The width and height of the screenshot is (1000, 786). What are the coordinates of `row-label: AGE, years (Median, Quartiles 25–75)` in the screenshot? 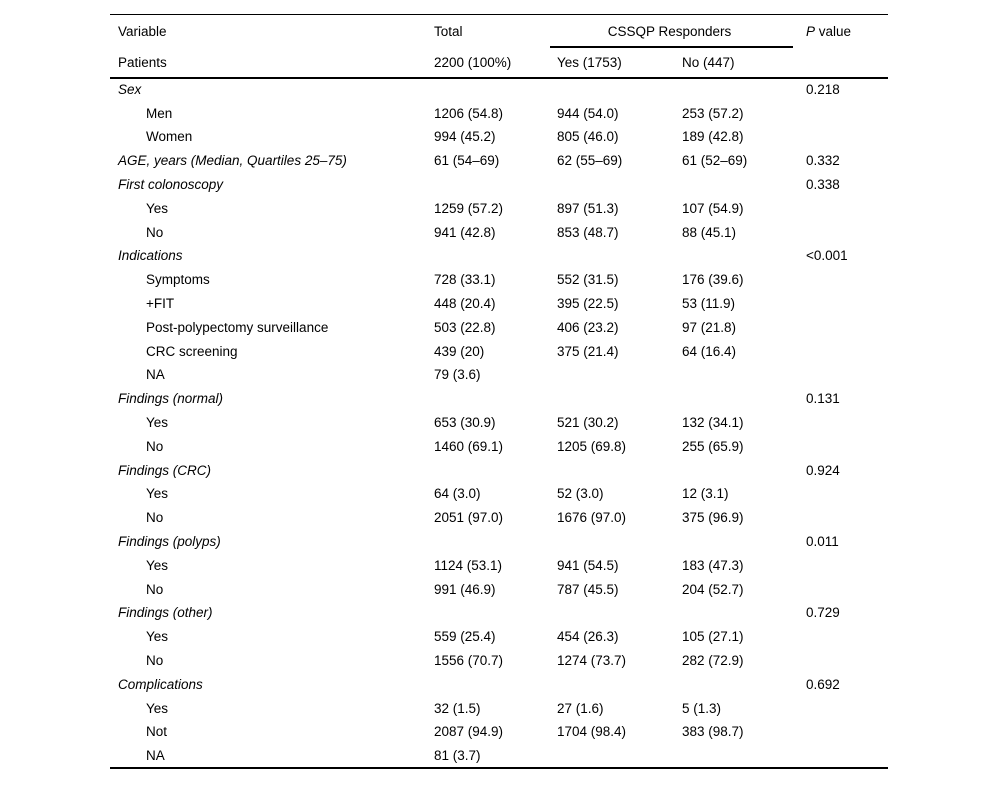 It's located at (232, 161).